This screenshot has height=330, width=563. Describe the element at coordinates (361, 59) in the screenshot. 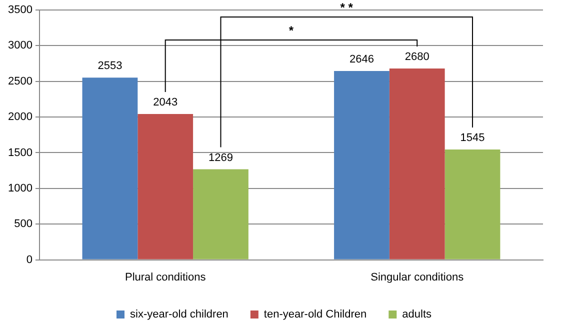

I see `data-label: 2646` at that location.